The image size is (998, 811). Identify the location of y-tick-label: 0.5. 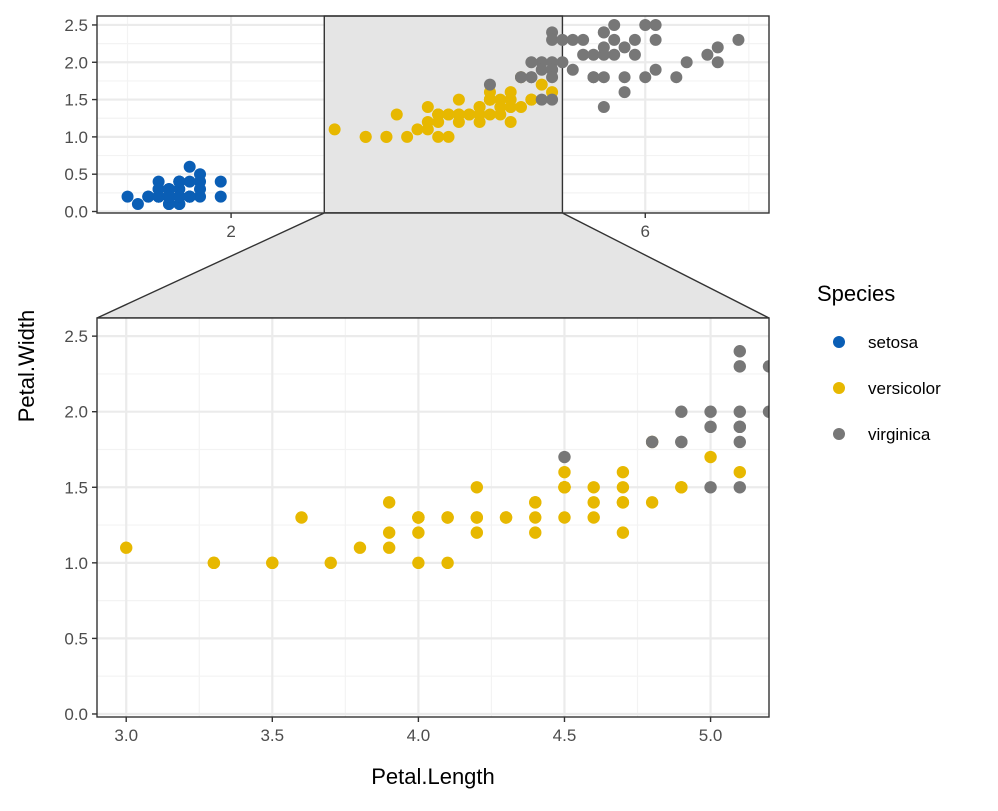
(76, 174).